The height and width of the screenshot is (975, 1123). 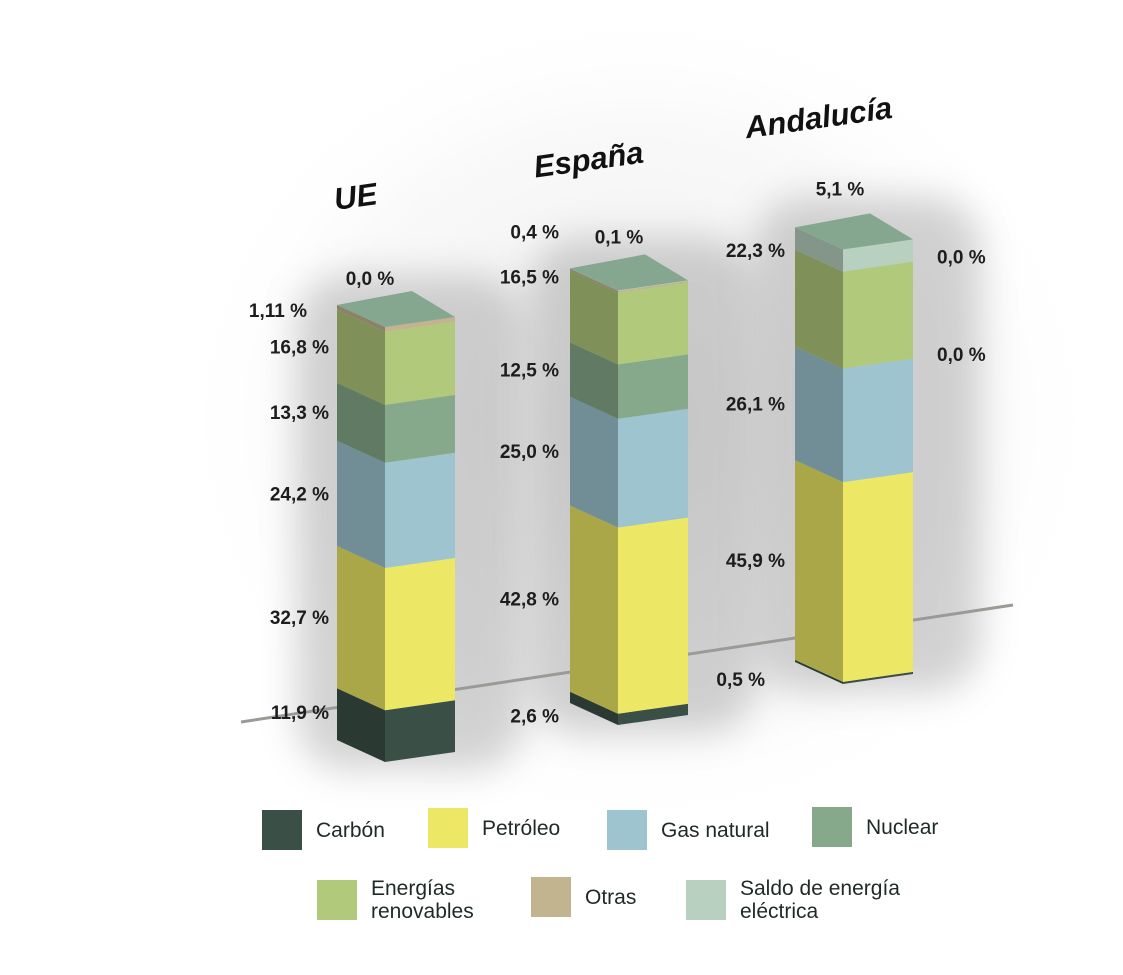 I want to click on bar-side-espana-saldo-de-energia-electrica, so click(x=594, y=279).